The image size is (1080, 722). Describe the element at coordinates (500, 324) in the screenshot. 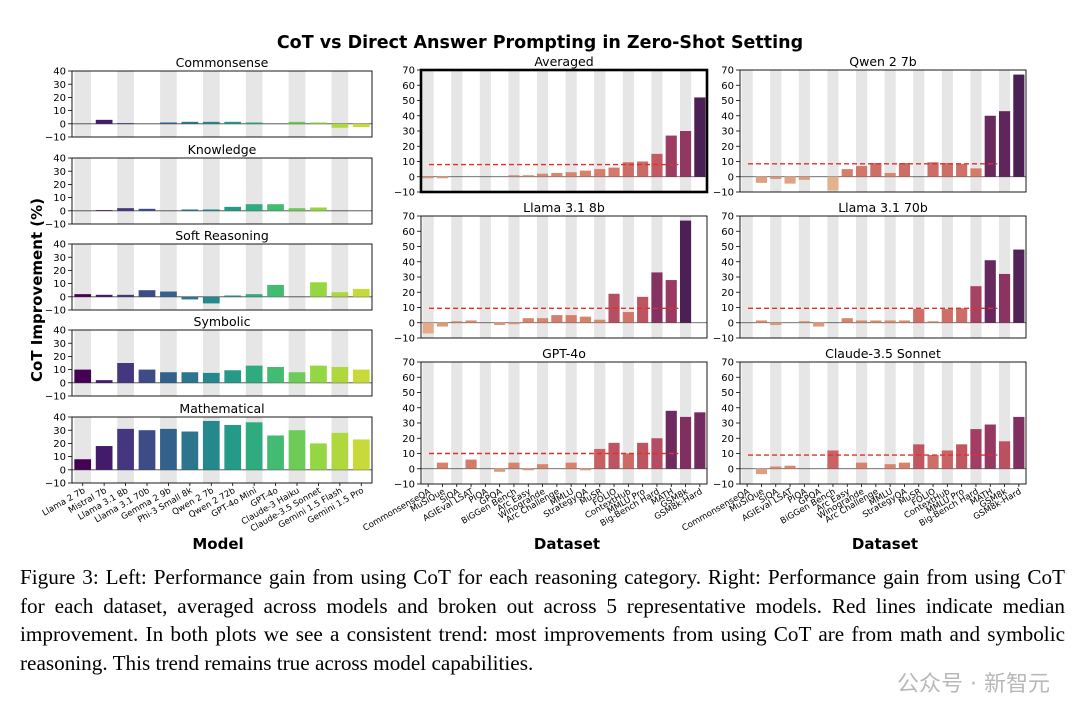

I see `bar-gpqa` at that location.